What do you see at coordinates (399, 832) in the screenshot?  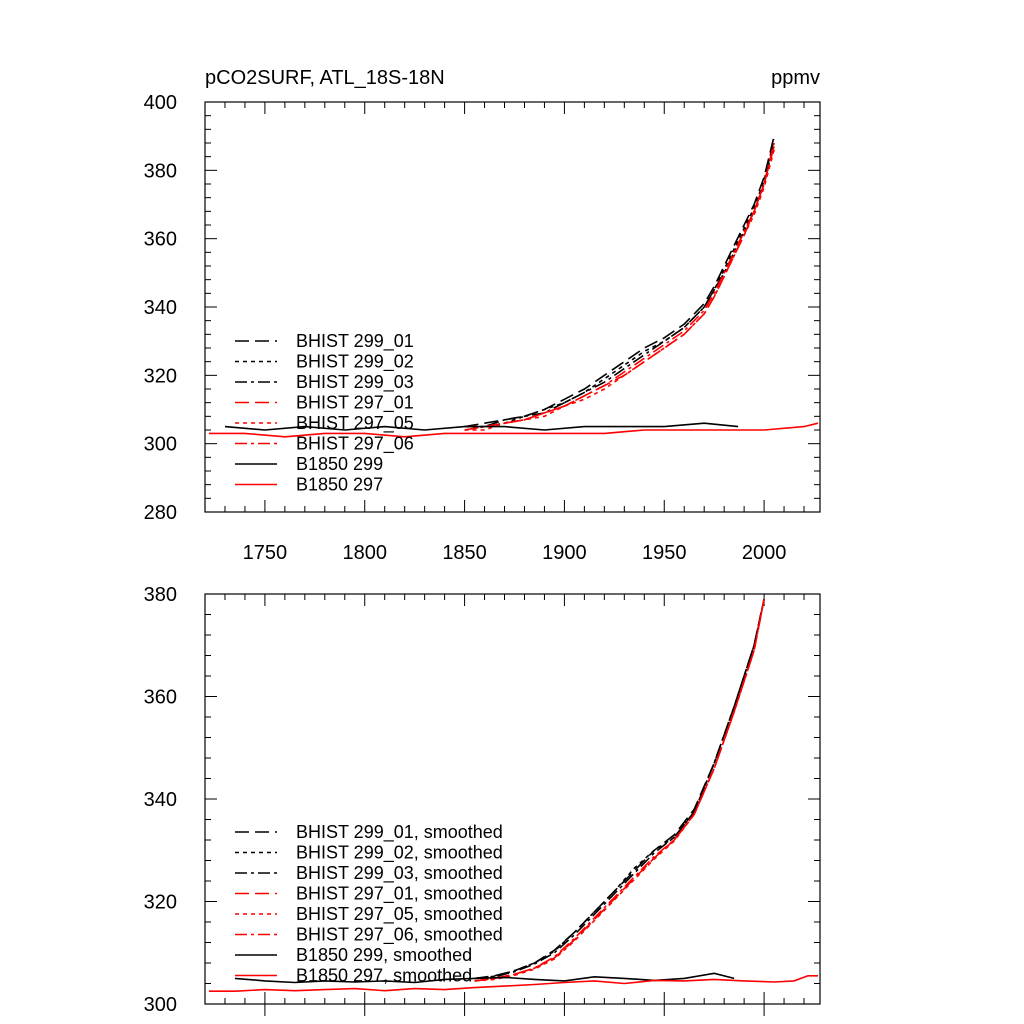 I see `legend-label: BHIST 299_01, smoothed` at bounding box center [399, 832].